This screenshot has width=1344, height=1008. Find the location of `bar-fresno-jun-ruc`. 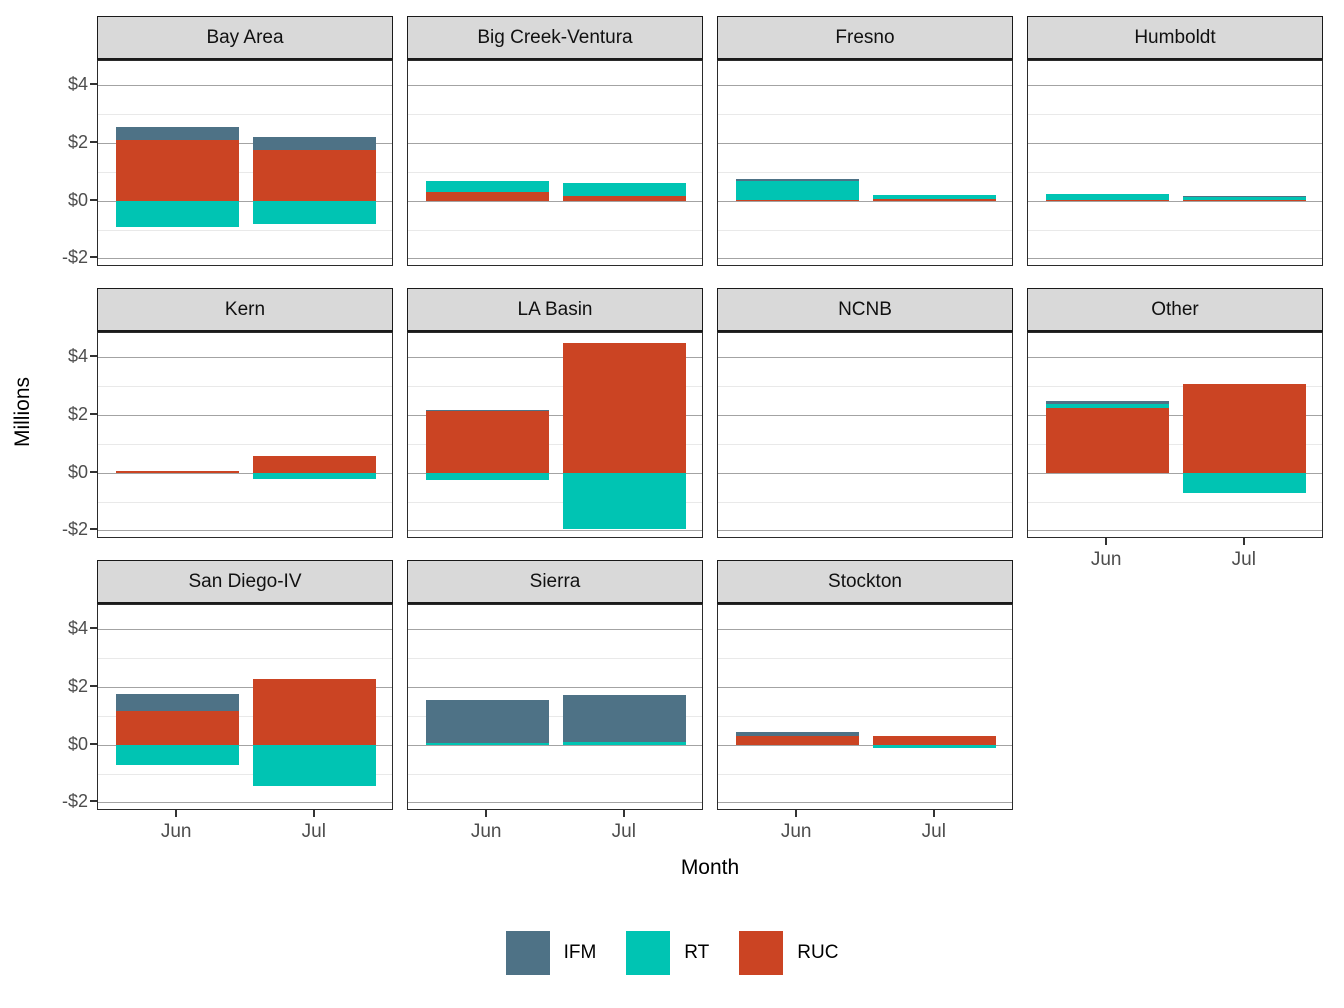

bar-fresno-jun-ruc is located at coordinates (797, 200).